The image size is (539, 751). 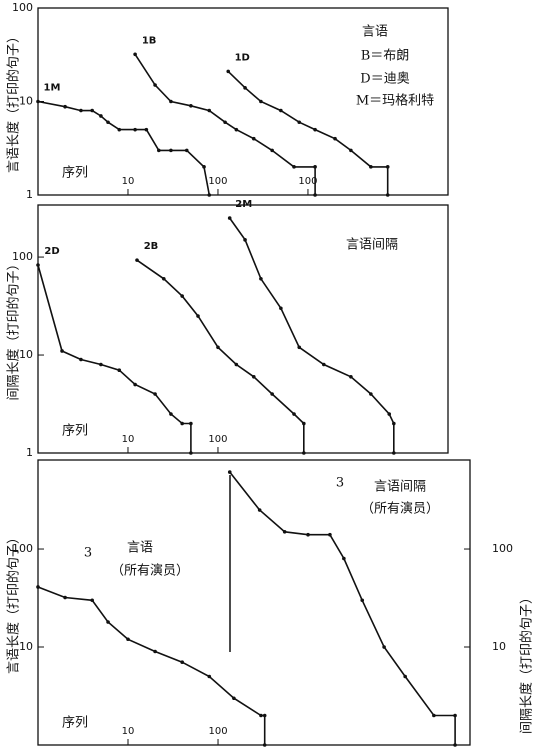 What do you see at coordinates (372, 245) in the screenshot?
I see `annotation: 言语间隔` at bounding box center [372, 245].